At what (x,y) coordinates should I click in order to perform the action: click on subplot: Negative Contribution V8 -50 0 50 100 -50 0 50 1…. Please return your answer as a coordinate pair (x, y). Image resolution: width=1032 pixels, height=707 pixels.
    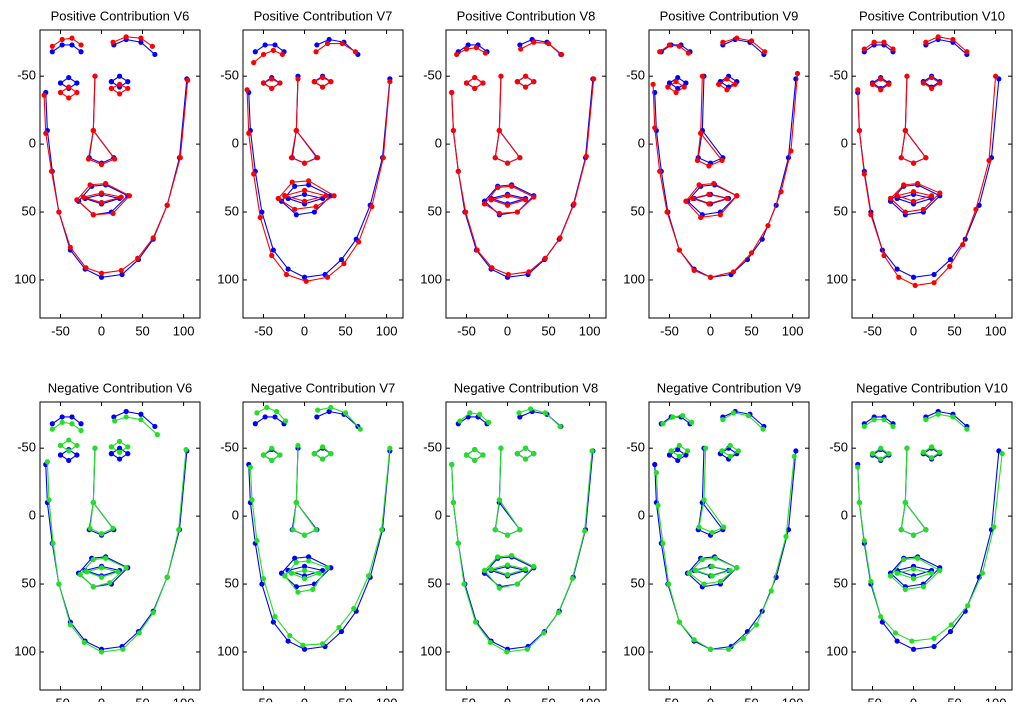
    Looking at the image, I should click on (513, 543).